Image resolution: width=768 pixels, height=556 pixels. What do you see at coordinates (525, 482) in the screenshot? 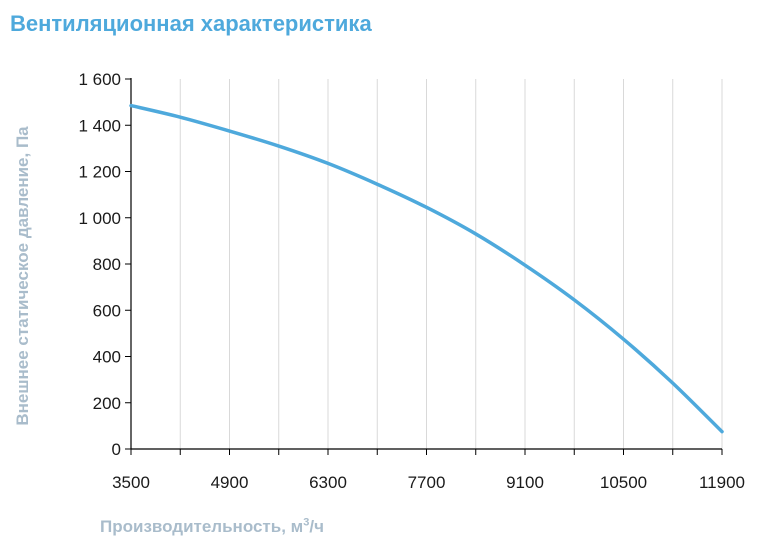
I see `x-tick-label: 9100` at bounding box center [525, 482].